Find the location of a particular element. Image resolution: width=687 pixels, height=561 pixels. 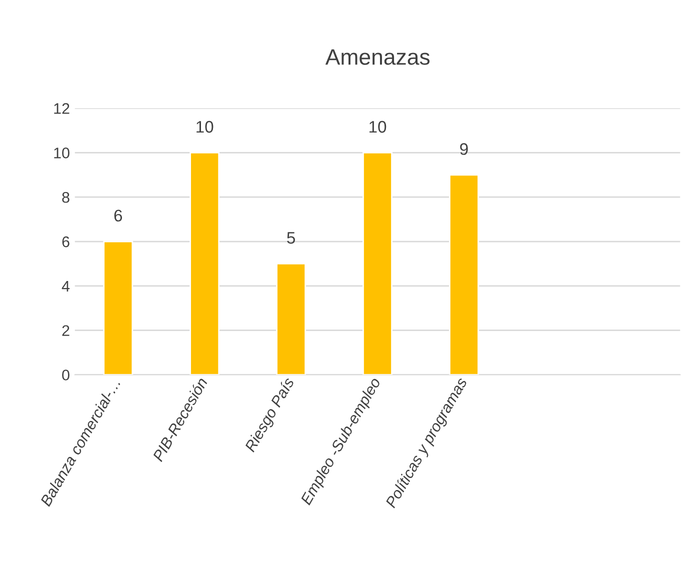

y-tick-label: 6 is located at coordinates (66, 242).